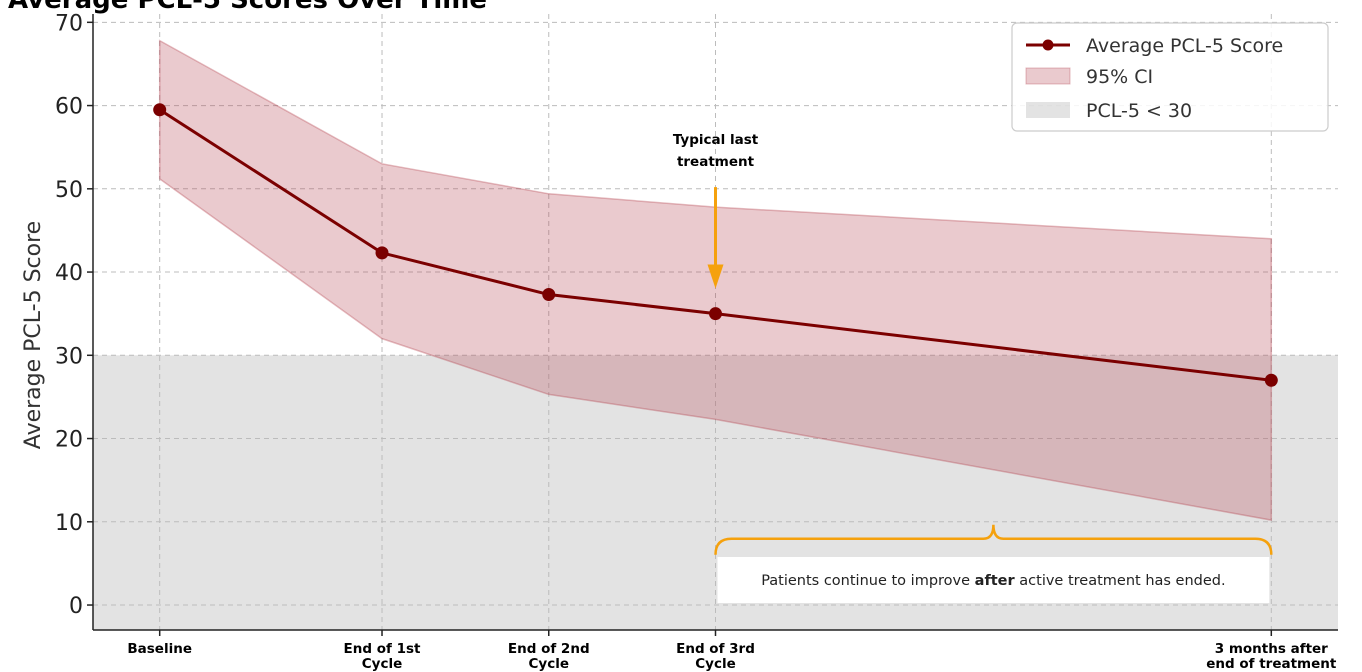 This screenshot has width=1362, height=672. I want to click on y-tick-label: 20, so click(69, 440).